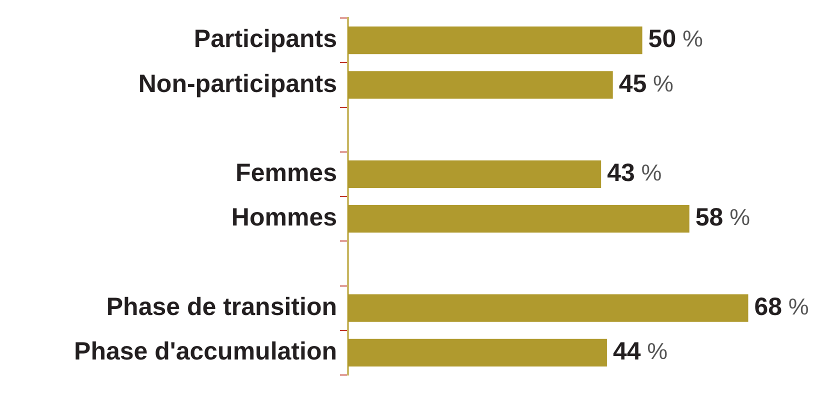 The image size is (838, 414). Describe the element at coordinates (781, 306) in the screenshot. I see `data-label: 68 %` at that location.